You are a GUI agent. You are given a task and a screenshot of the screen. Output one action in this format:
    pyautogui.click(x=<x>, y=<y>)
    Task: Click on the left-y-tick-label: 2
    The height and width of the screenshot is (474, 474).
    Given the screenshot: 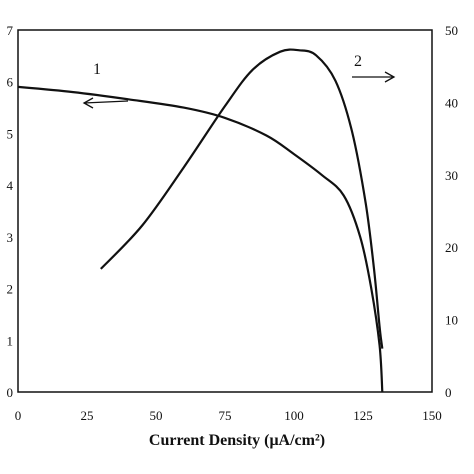 What is the action you would take?
    pyautogui.click(x=10, y=289)
    